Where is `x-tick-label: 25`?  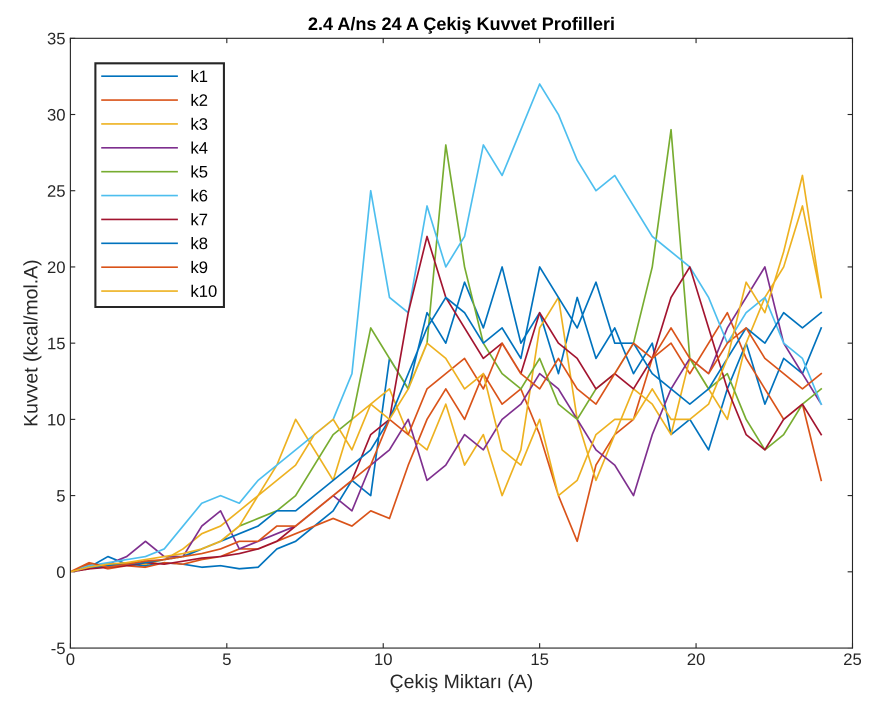 x-tick-label: 25 is located at coordinates (853, 659).